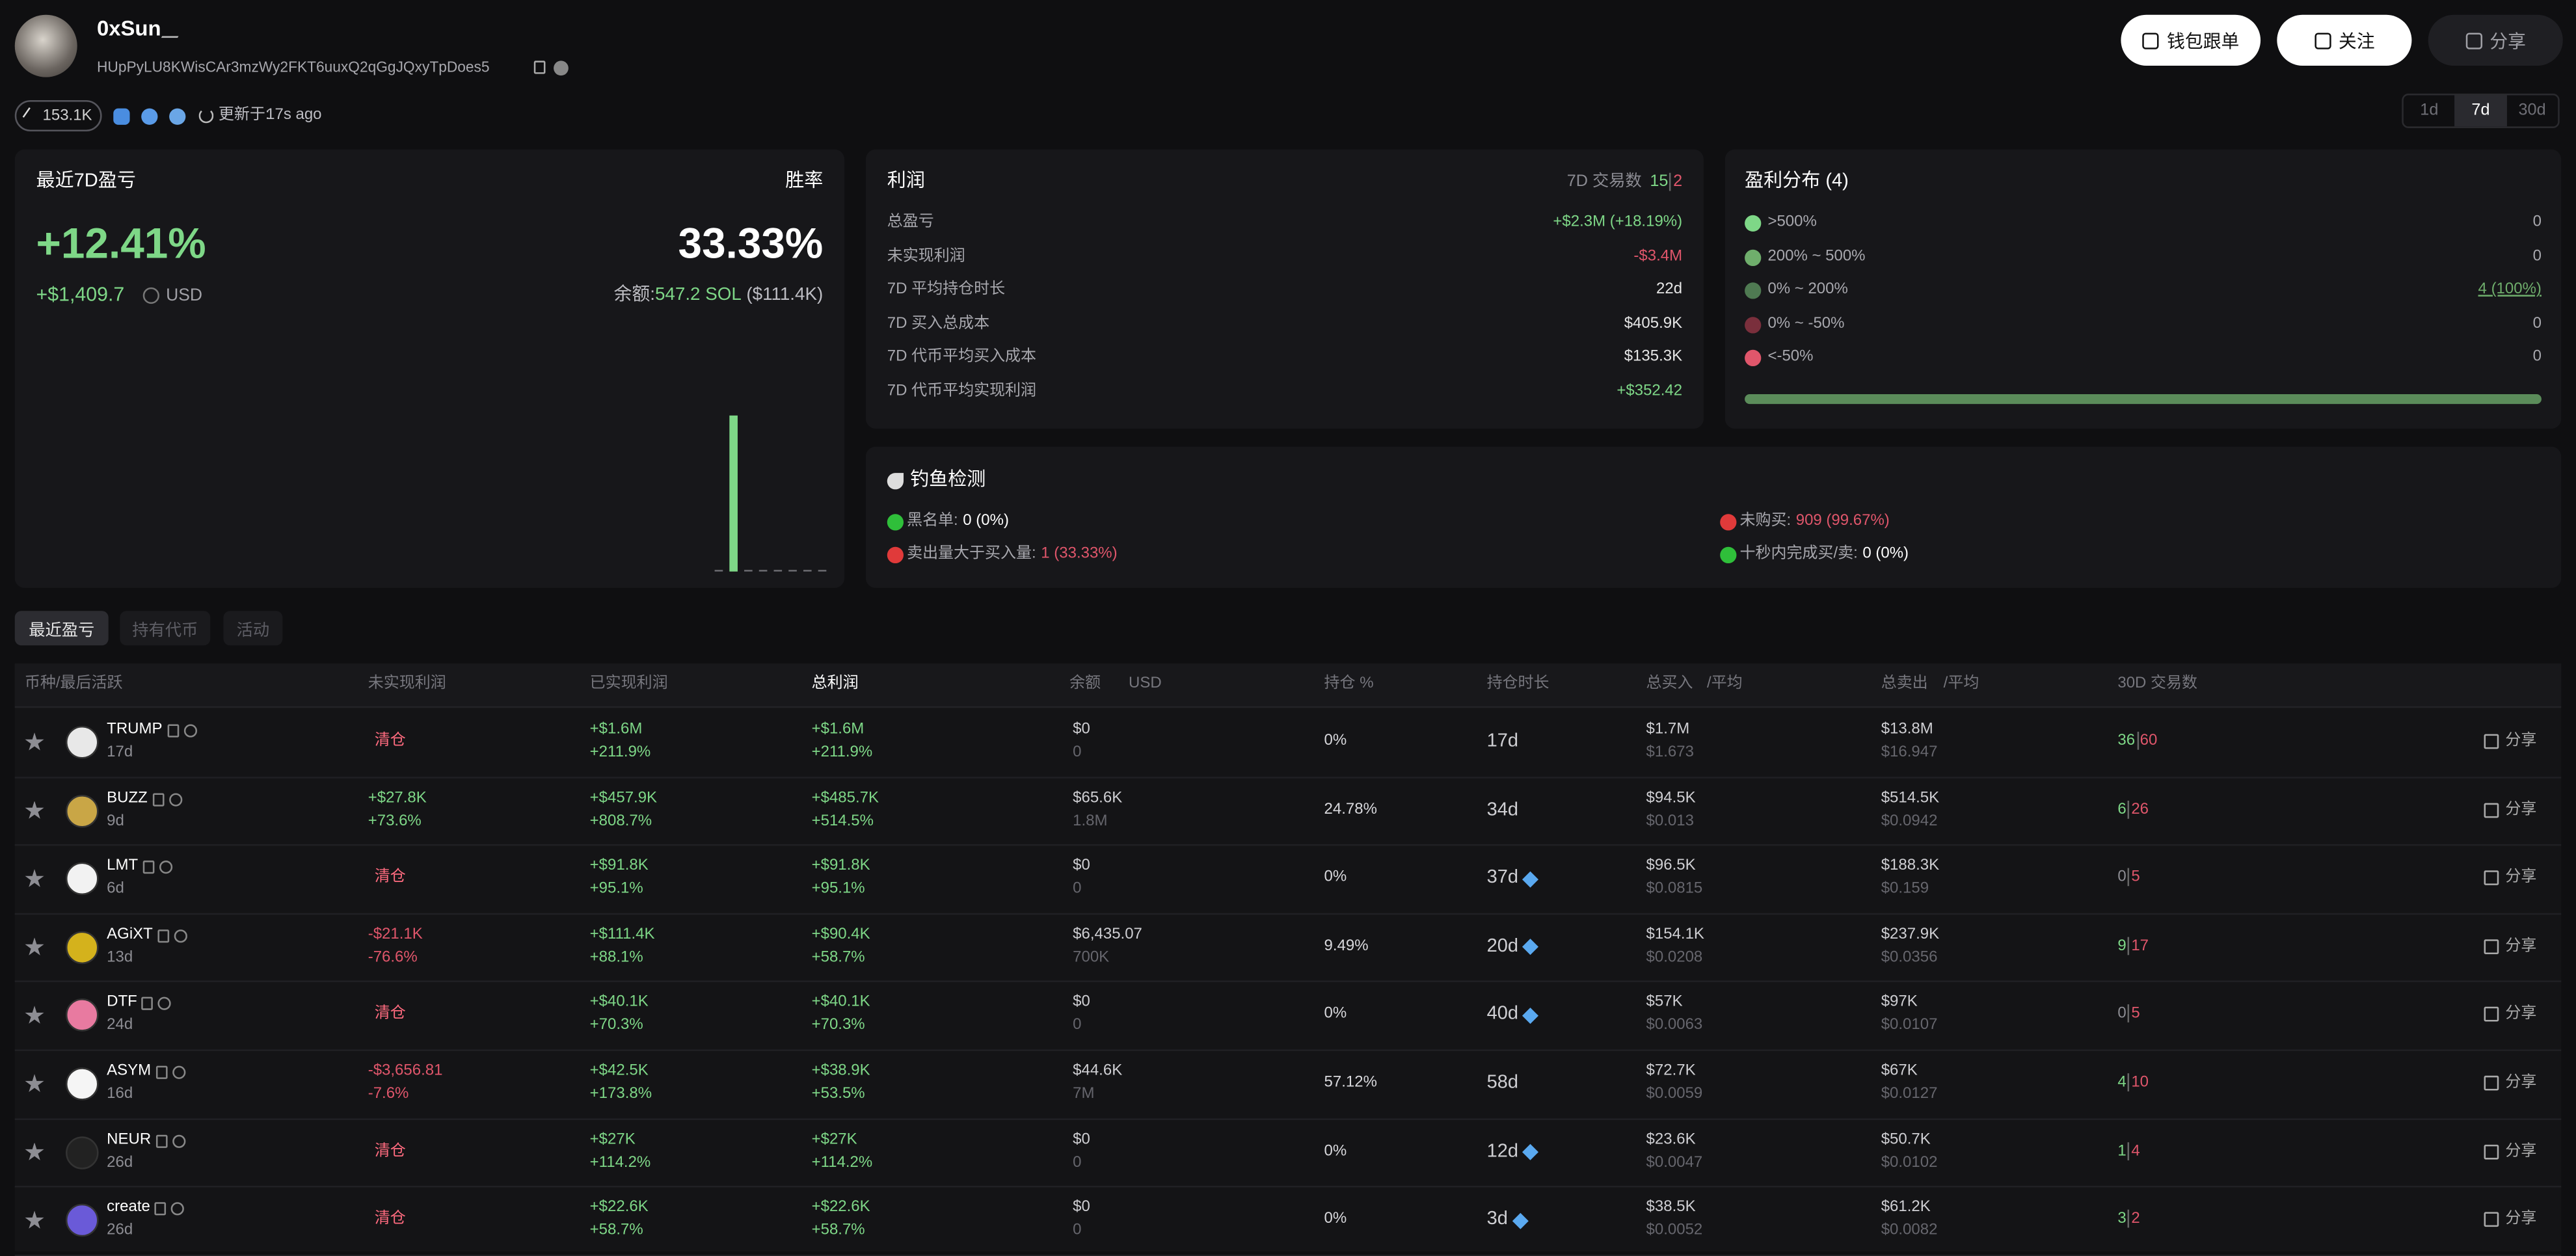  What do you see at coordinates (838, 1093) in the screenshot?
I see `total-pnl: +53.5%` at bounding box center [838, 1093].